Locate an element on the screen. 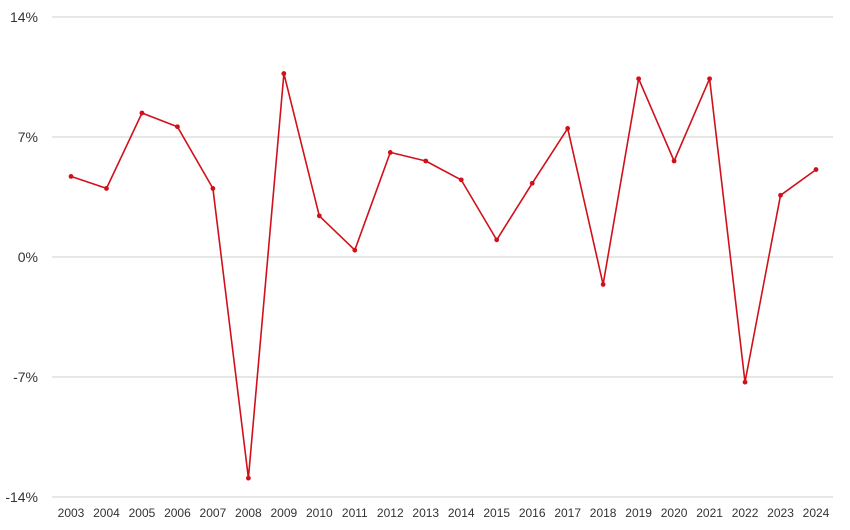 Image resolution: width=850 pixels, height=530 pixels. x-tick-label: 2016 is located at coordinates (532, 513).